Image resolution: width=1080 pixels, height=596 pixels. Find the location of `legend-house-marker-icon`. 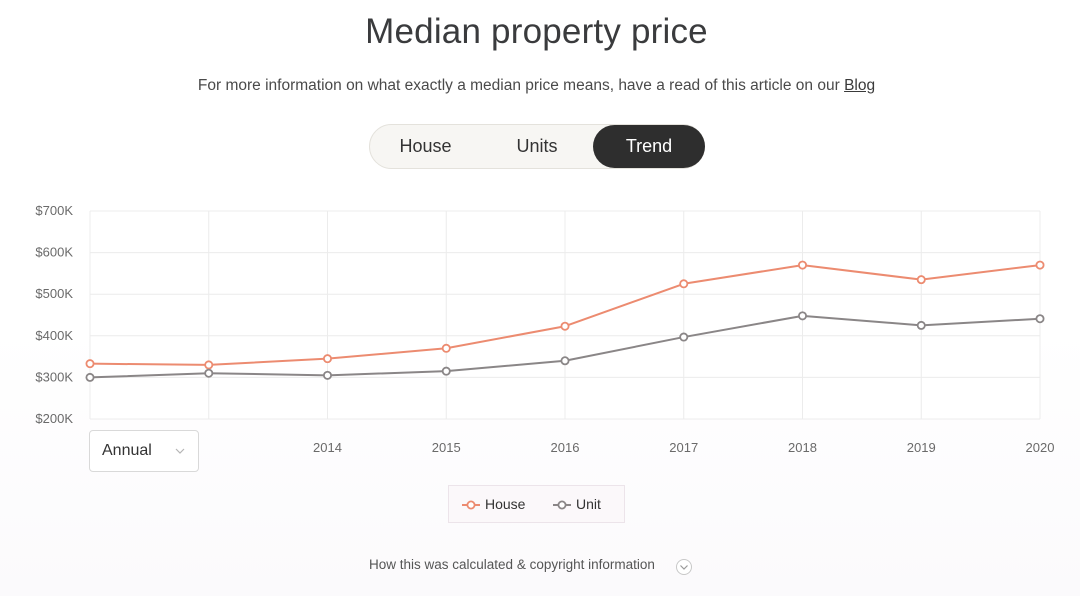

legend-house-marker-icon is located at coordinates (471, 505).